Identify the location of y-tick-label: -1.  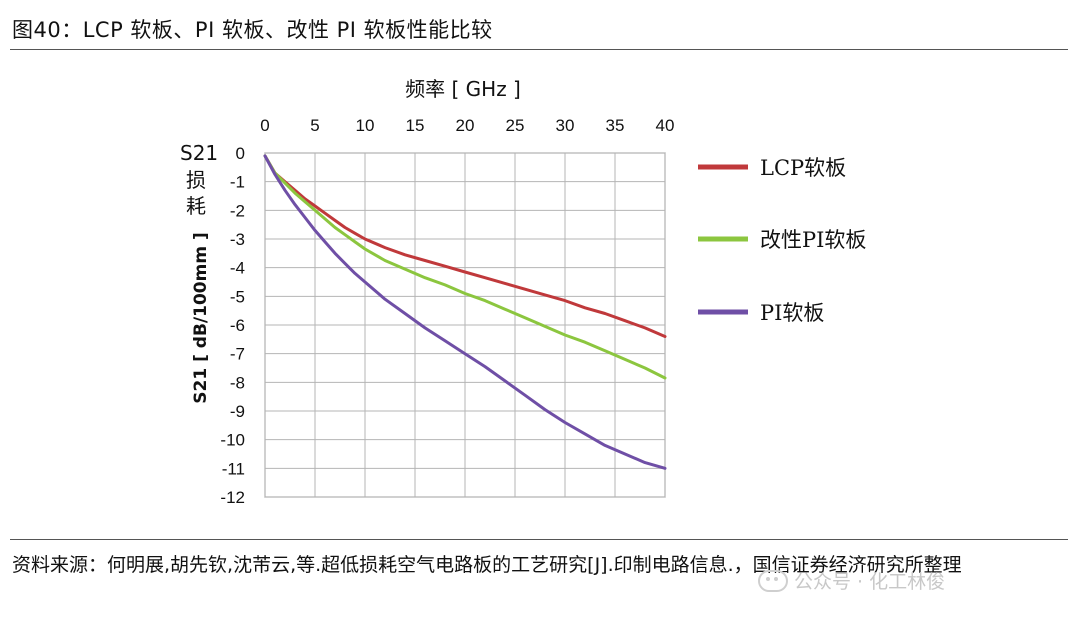
(237, 182).